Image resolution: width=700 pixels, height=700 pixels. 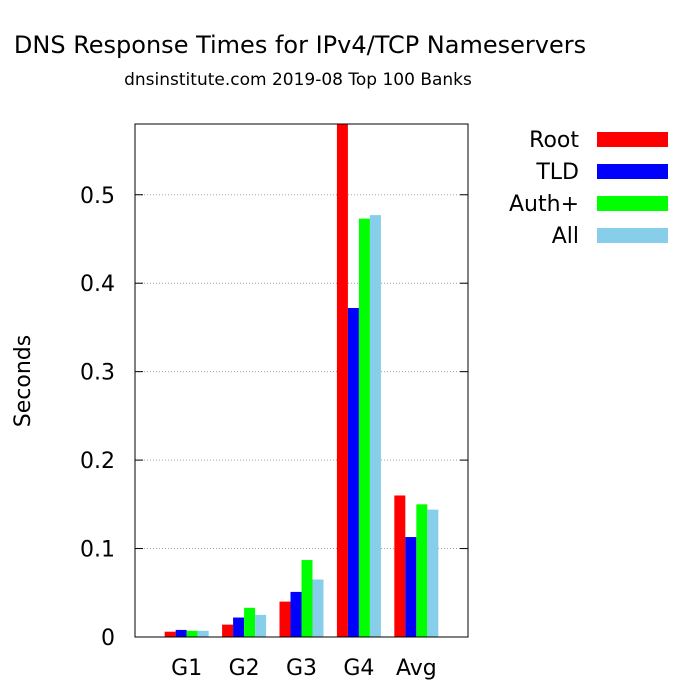 What do you see at coordinates (239, 627) in the screenshot?
I see `bar-tld-g2` at bounding box center [239, 627].